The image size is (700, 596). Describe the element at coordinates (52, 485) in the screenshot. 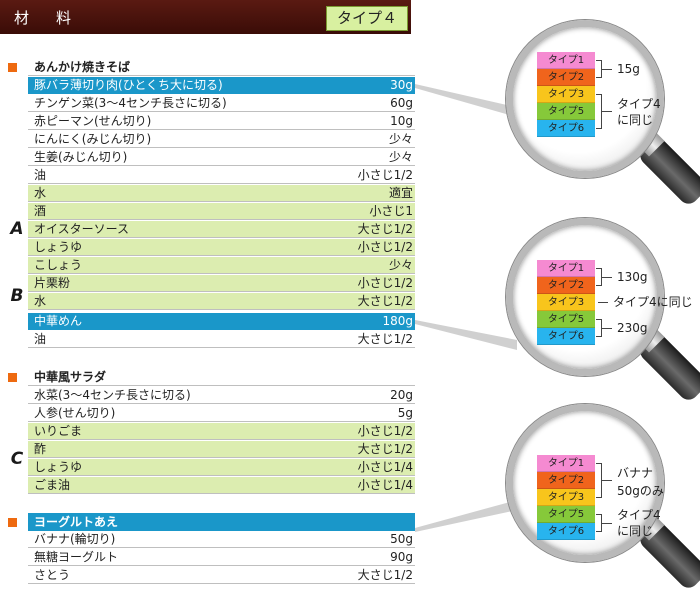

I see `ingredient-name: ごま油` at that location.